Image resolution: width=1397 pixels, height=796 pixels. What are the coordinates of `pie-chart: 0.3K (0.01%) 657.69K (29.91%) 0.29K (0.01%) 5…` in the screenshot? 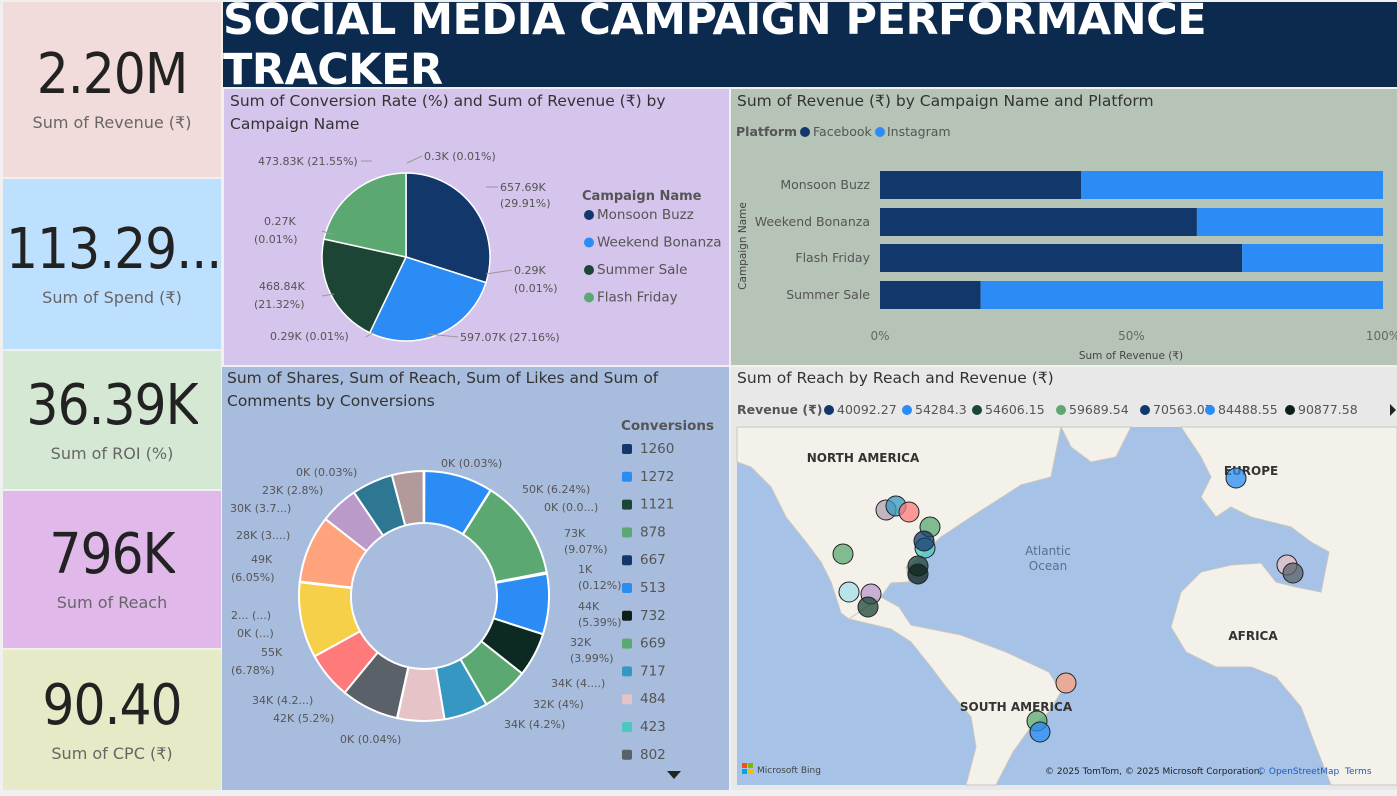 It's located at (476, 227).